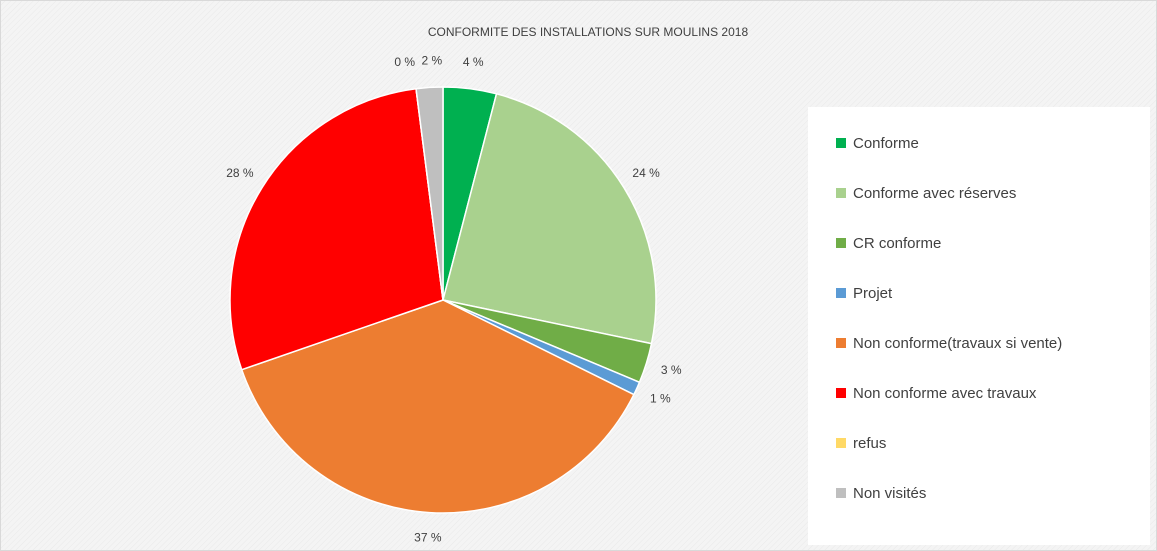 Image resolution: width=1157 pixels, height=551 pixels. I want to click on legend-label: Non visités, so click(889, 493).